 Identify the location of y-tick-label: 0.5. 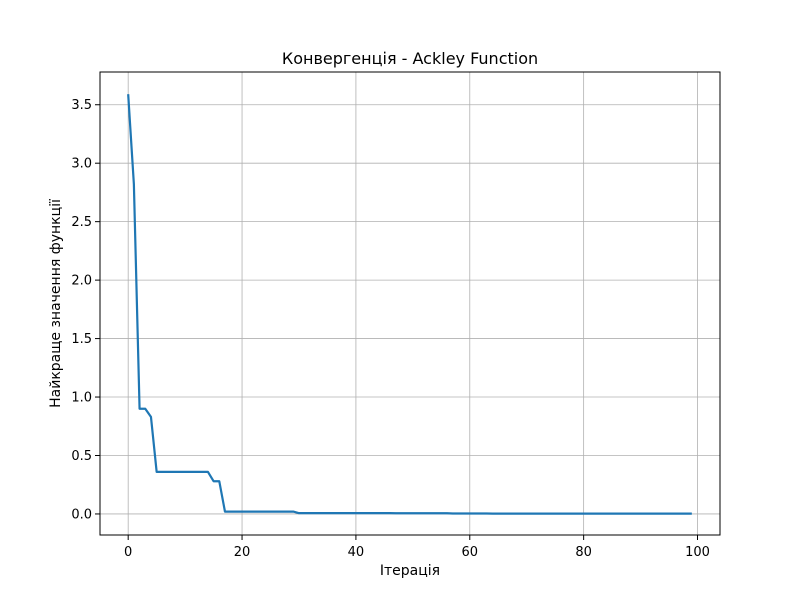
(81, 456).